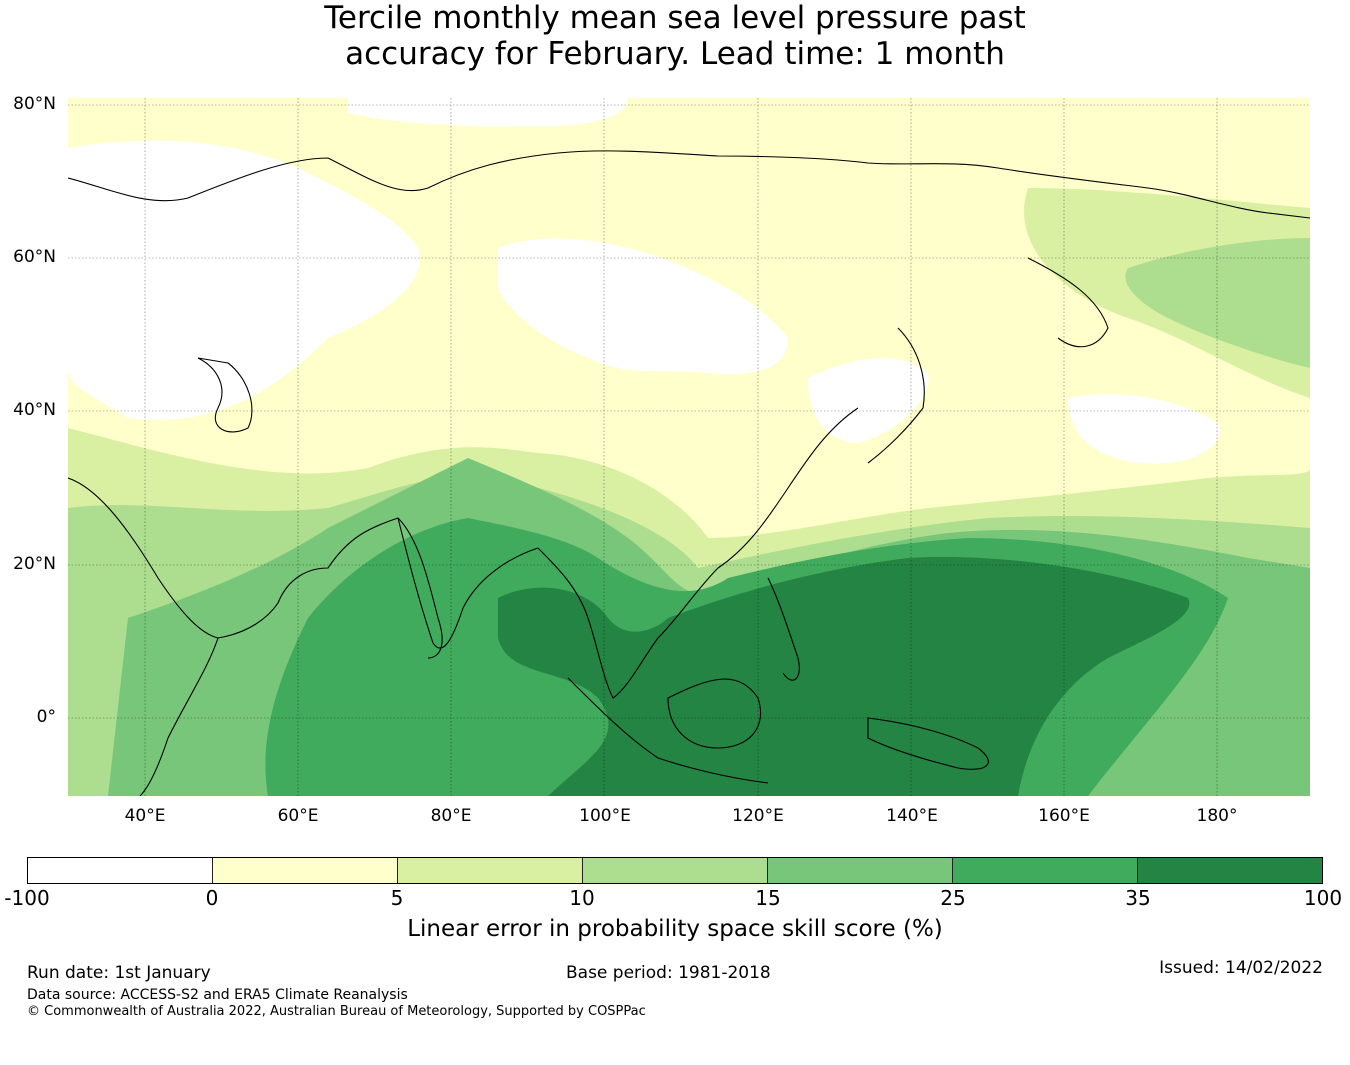 The height and width of the screenshot is (1065, 1350). What do you see at coordinates (225, 395) in the screenshot?
I see `coastline-caspian` at bounding box center [225, 395].